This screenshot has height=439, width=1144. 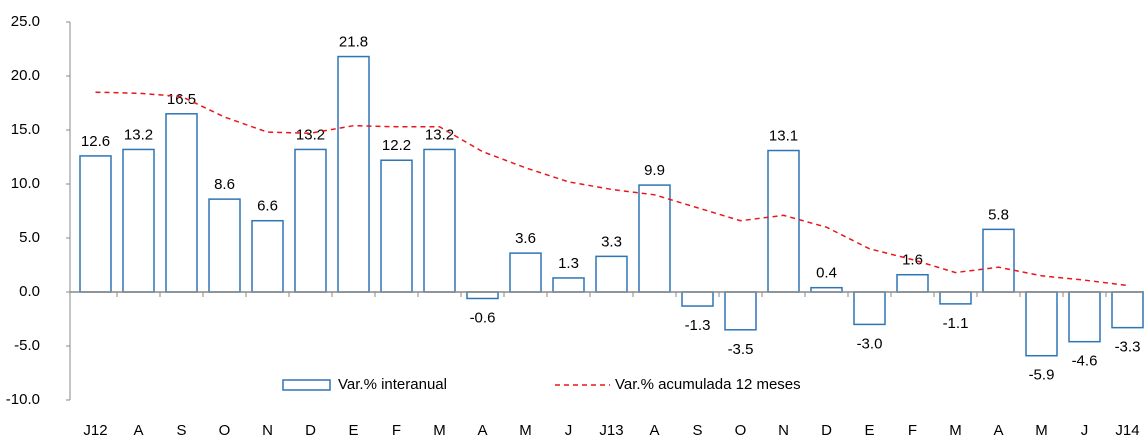 What do you see at coordinates (25, 75) in the screenshot?
I see `y-tick-label: 20.0` at bounding box center [25, 75].